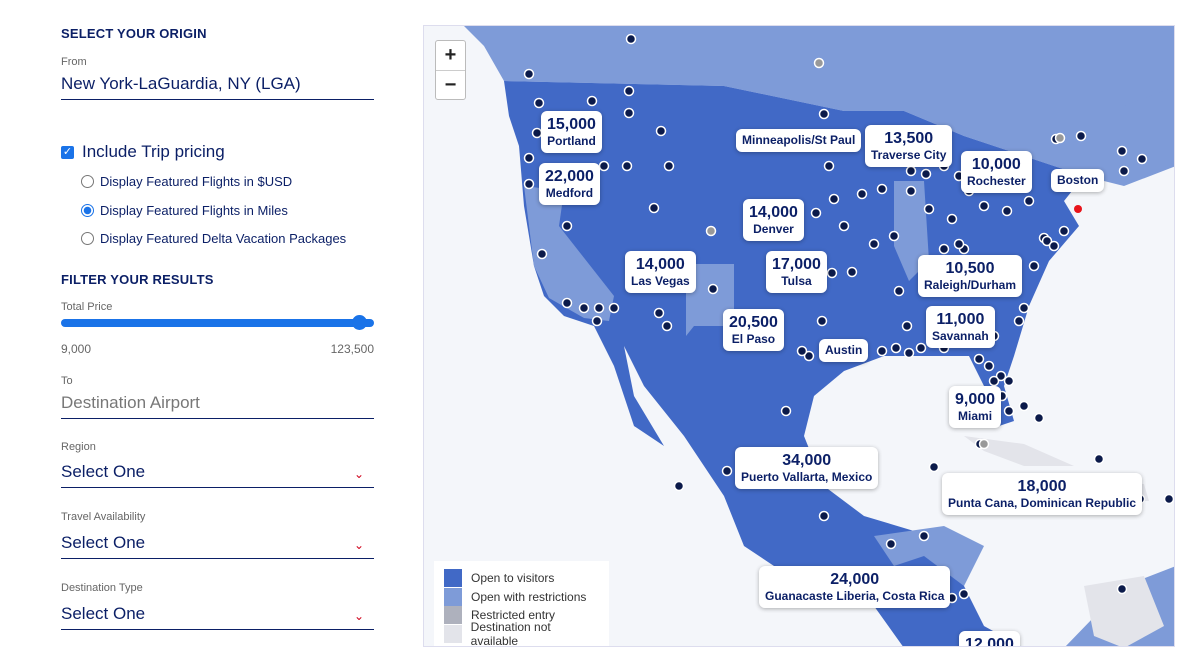 This screenshot has width=1200, height=647. I want to click on destination-callout: 24,000 Guanacaste Liberia, Costa Rica, so click(855, 587).